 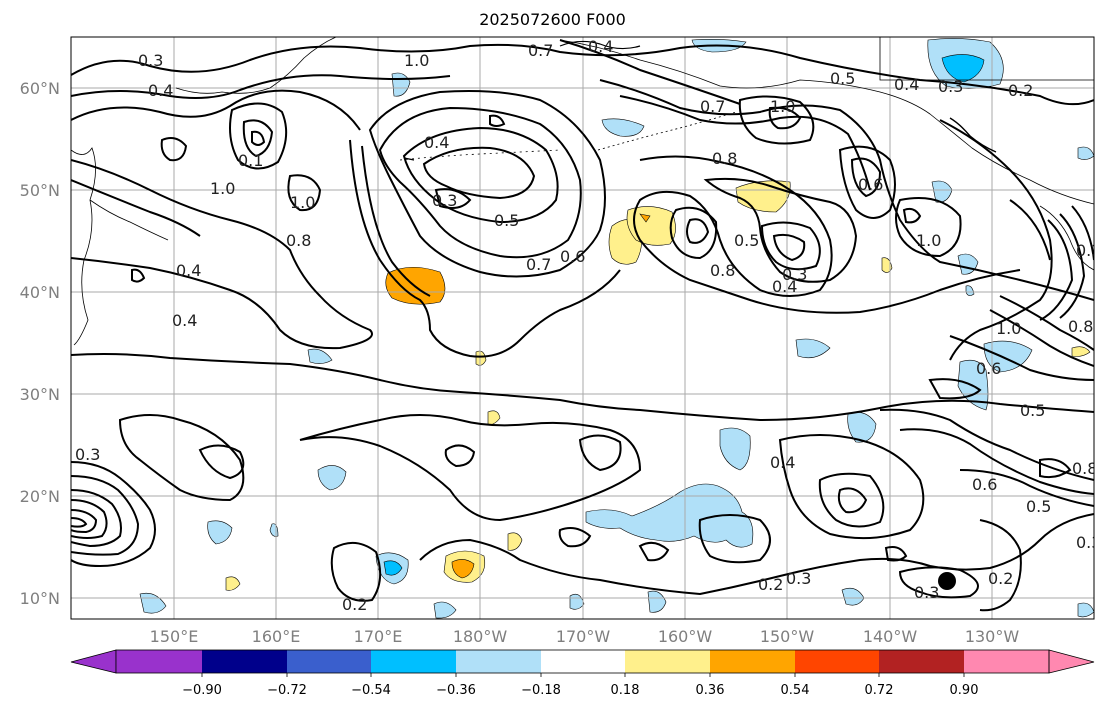 I want to click on colorbar-tick: 0.54, so click(x=795, y=690).